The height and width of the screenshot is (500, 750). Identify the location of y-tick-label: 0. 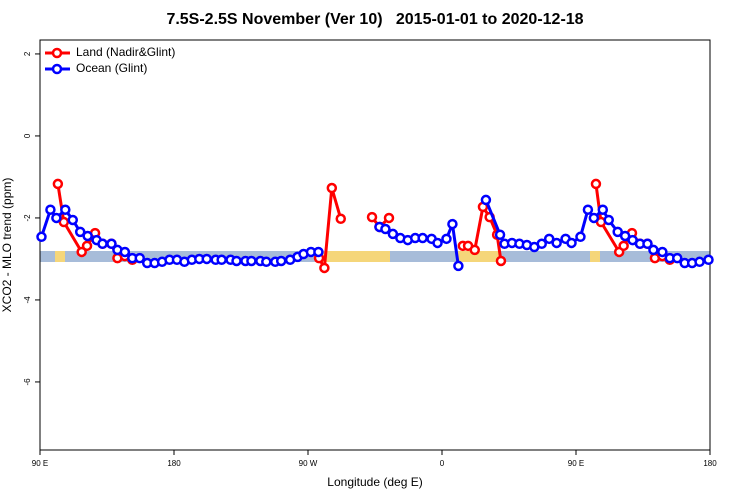
(27, 135).